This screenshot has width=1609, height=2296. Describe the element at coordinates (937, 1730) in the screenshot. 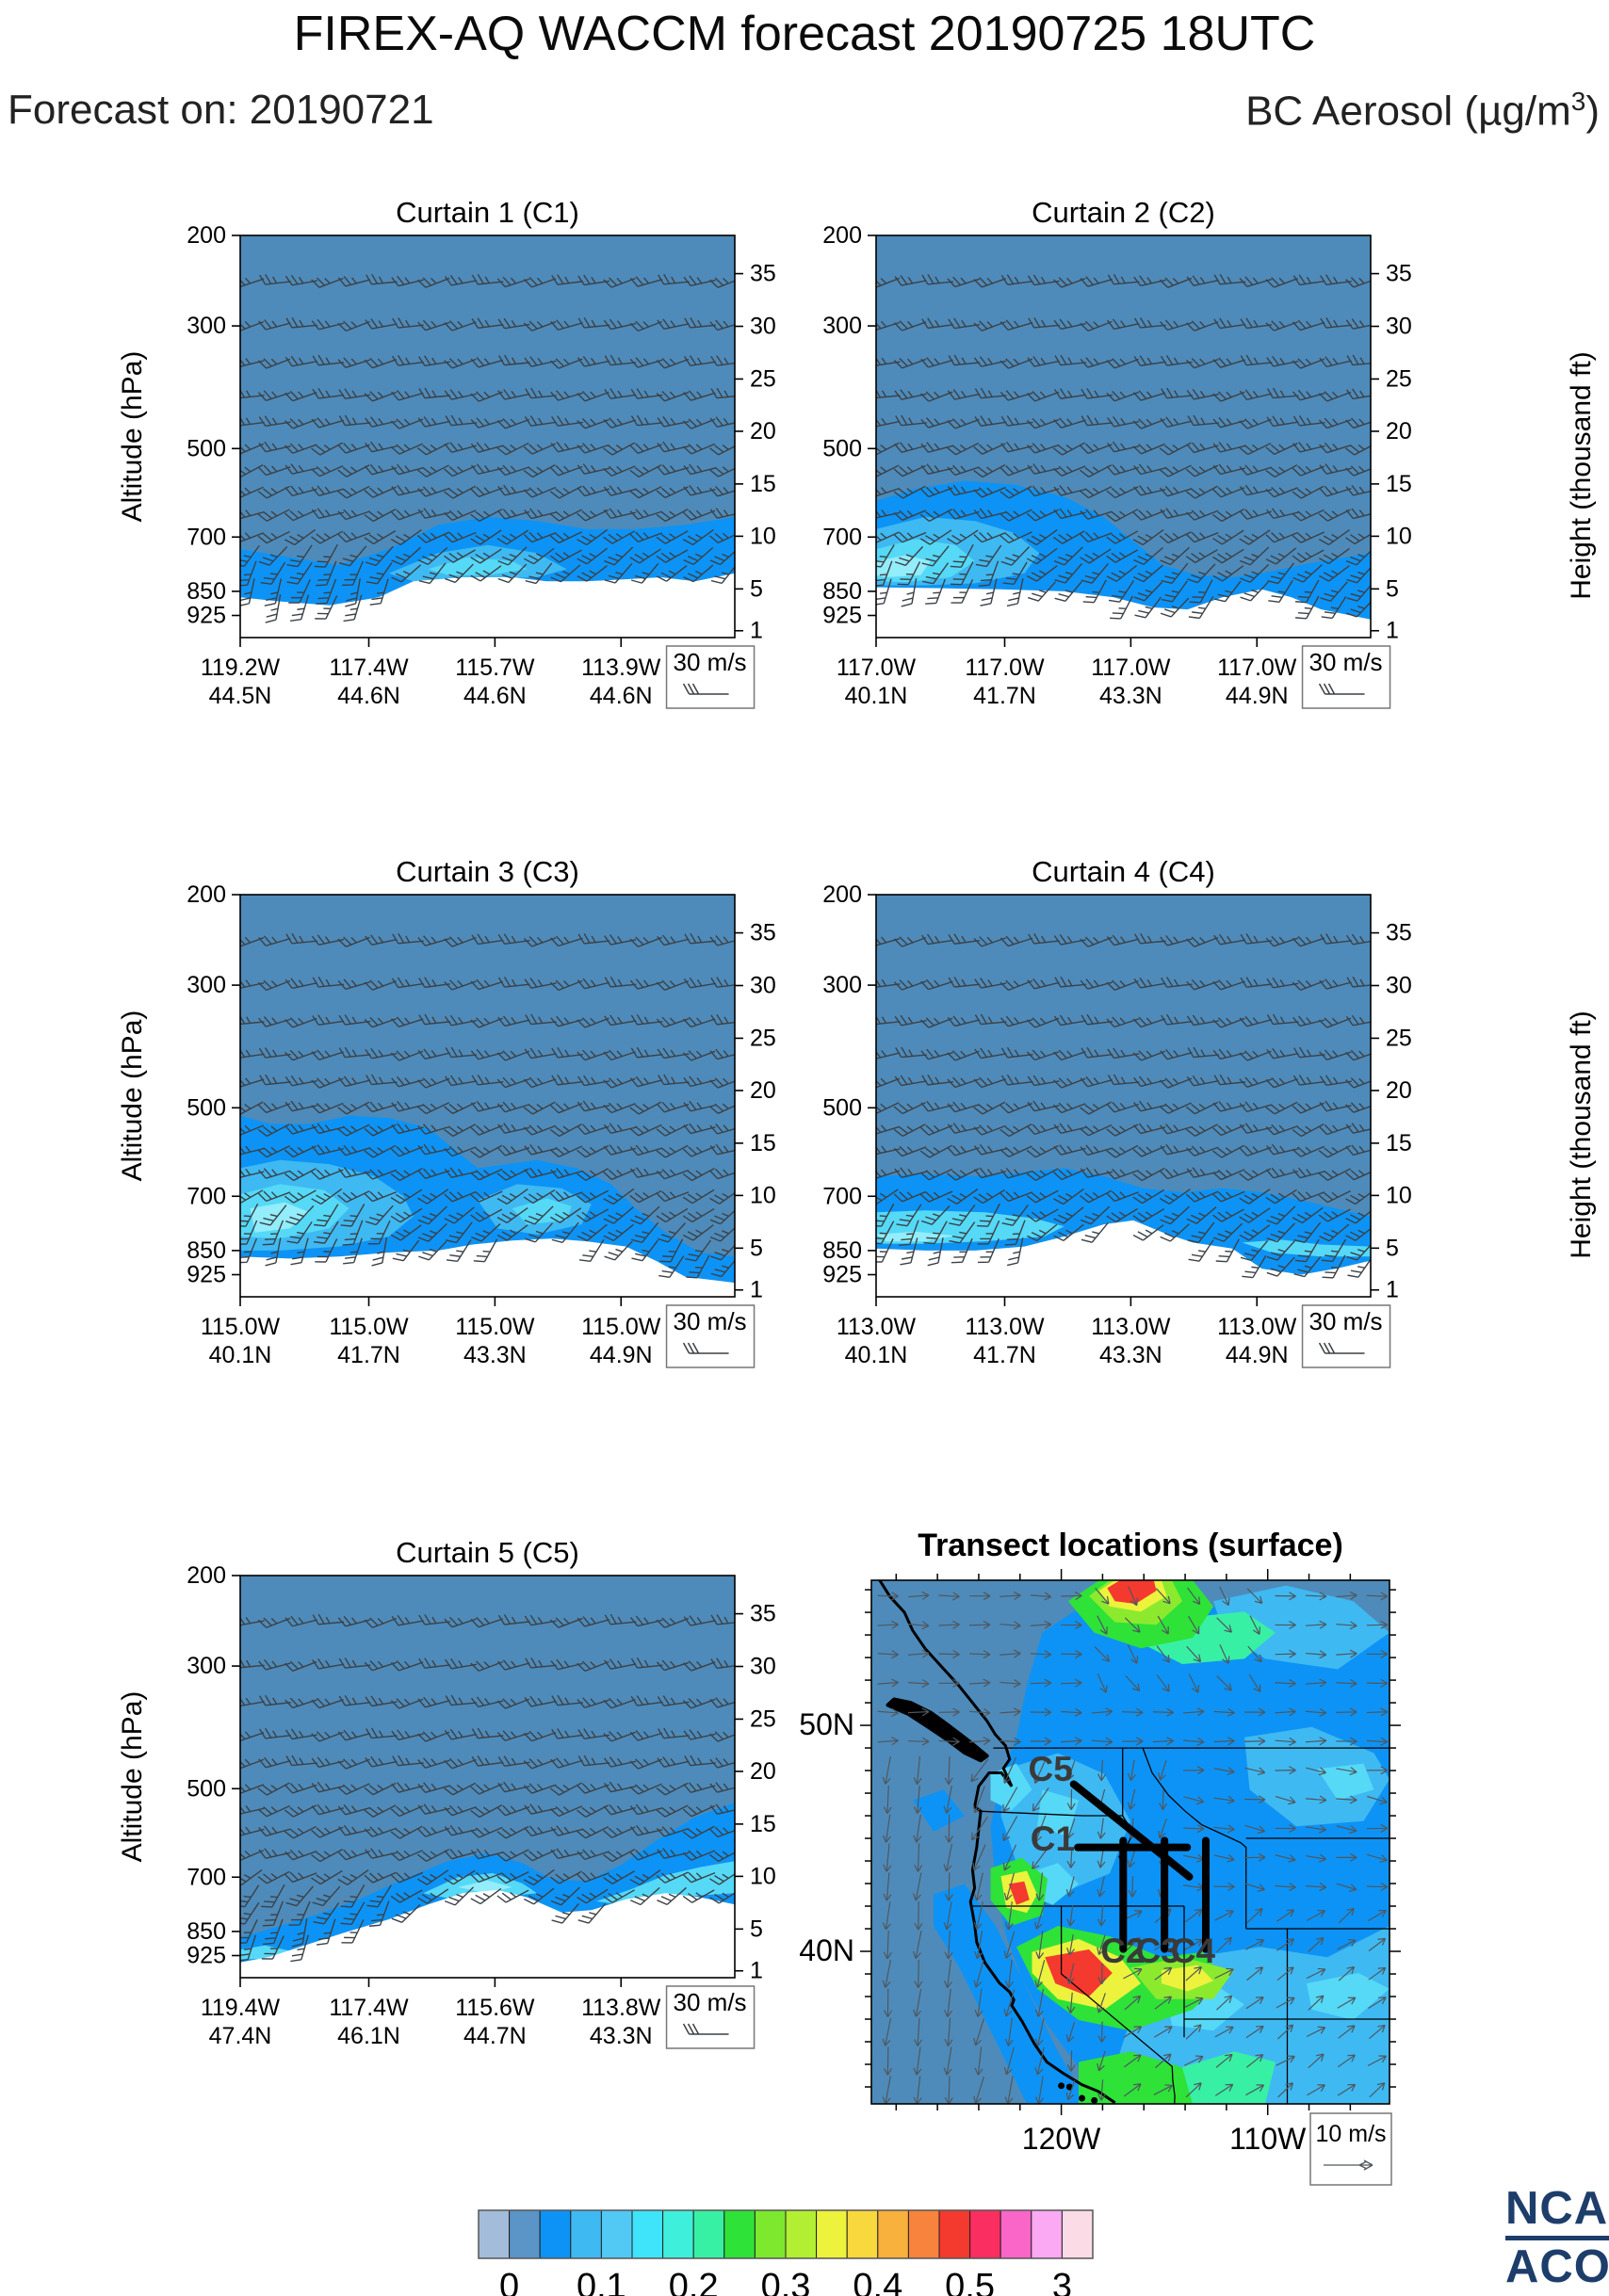

I see `vancouver-island` at that location.